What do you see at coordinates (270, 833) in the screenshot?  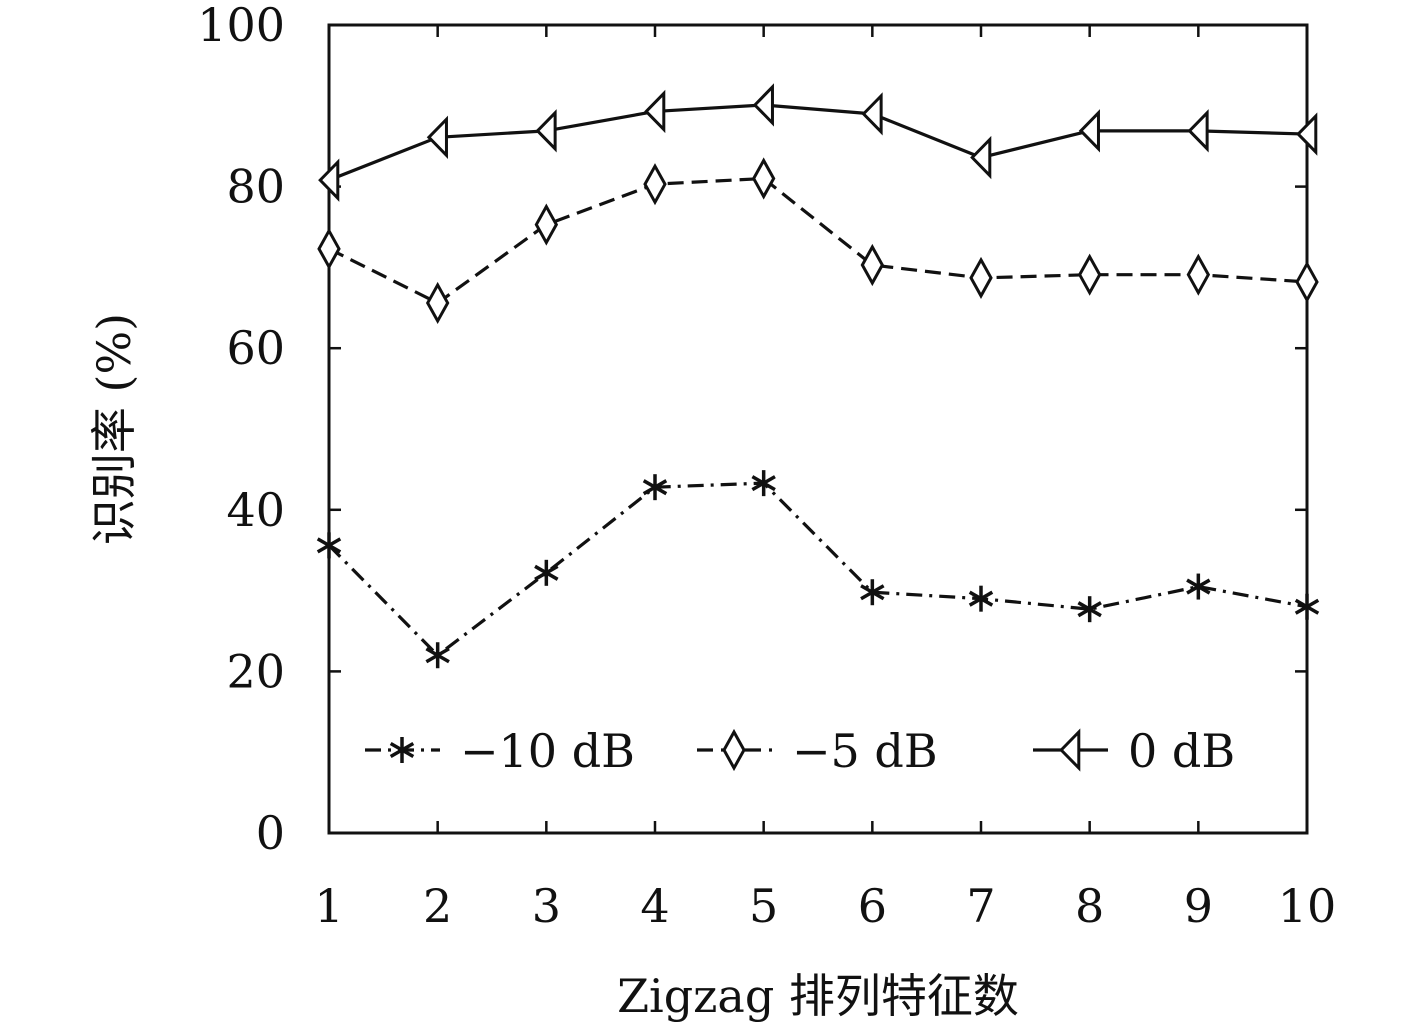 I see `y-tick-label: 0` at bounding box center [270, 833].